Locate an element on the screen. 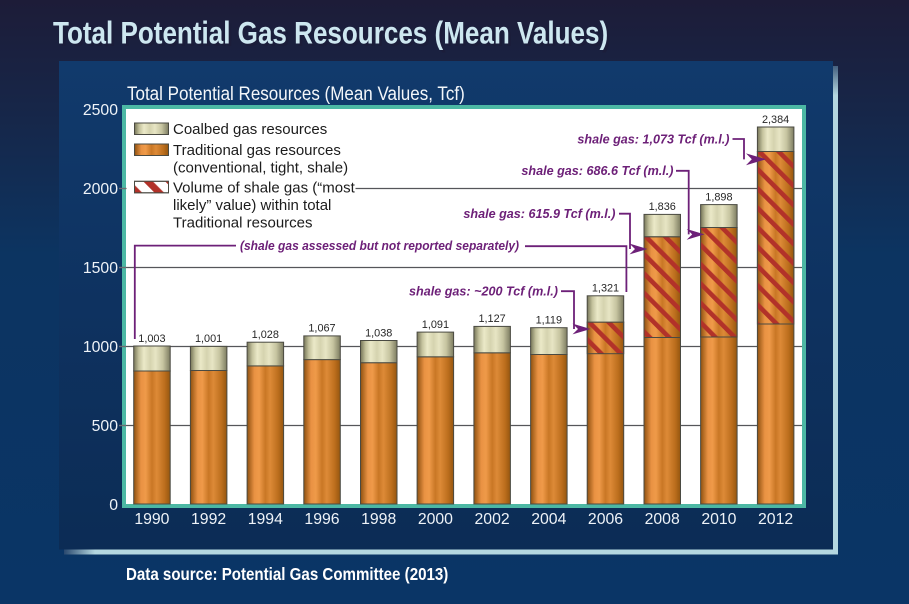  svg-text: 2008 is located at coordinates (662, 519).